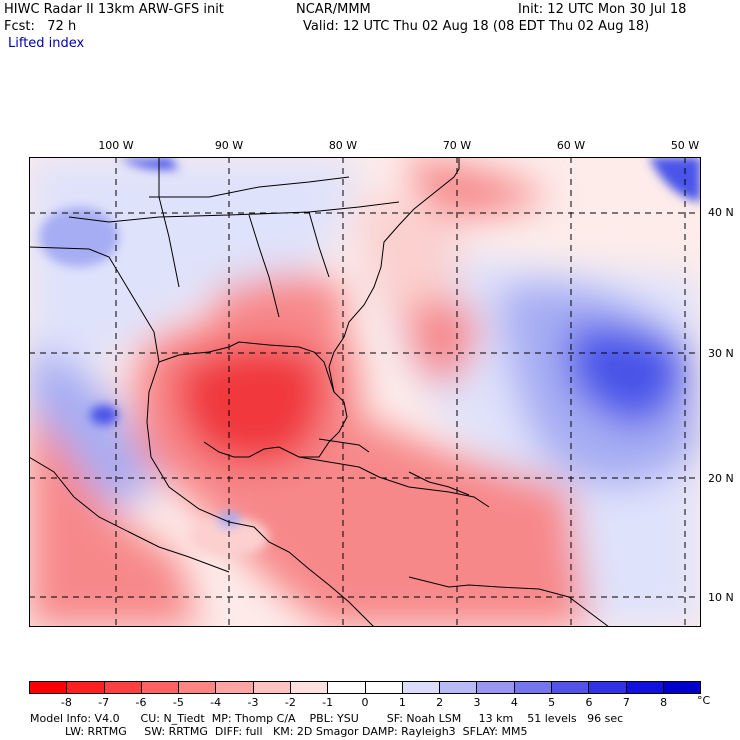 The width and height of the screenshot is (740, 740). What do you see at coordinates (602, 9) in the screenshot?
I see `init-time: Init: 12 UTC Mon 30 Jul 18` at bounding box center [602, 9].